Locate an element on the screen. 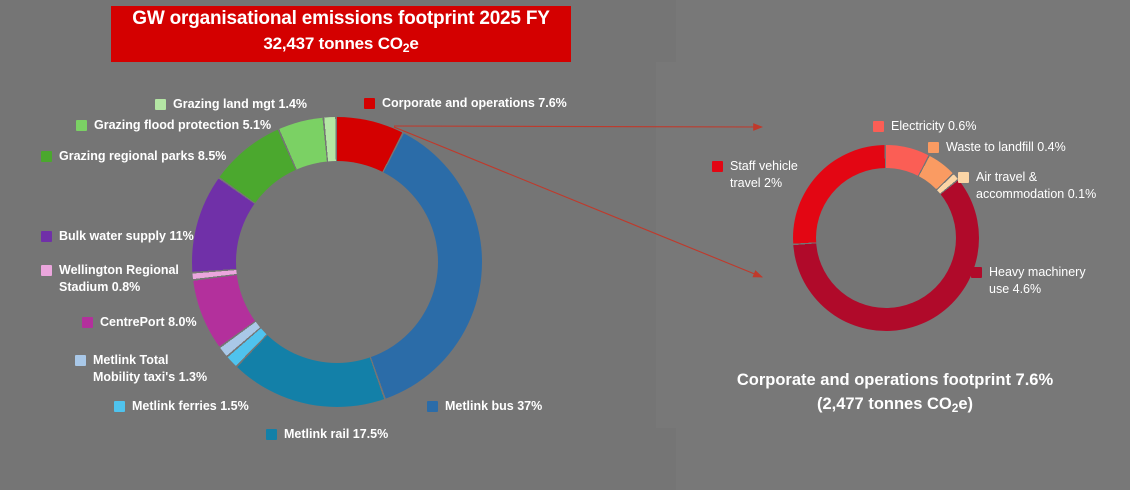 The height and width of the screenshot is (490, 1130). legend-item-corporate-and-operations: Corporate and operations 7.6% is located at coordinates (465, 103).